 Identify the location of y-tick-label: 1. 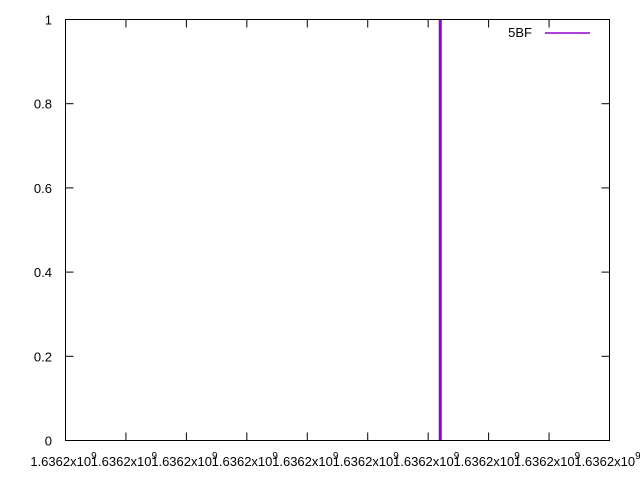
(48, 20).